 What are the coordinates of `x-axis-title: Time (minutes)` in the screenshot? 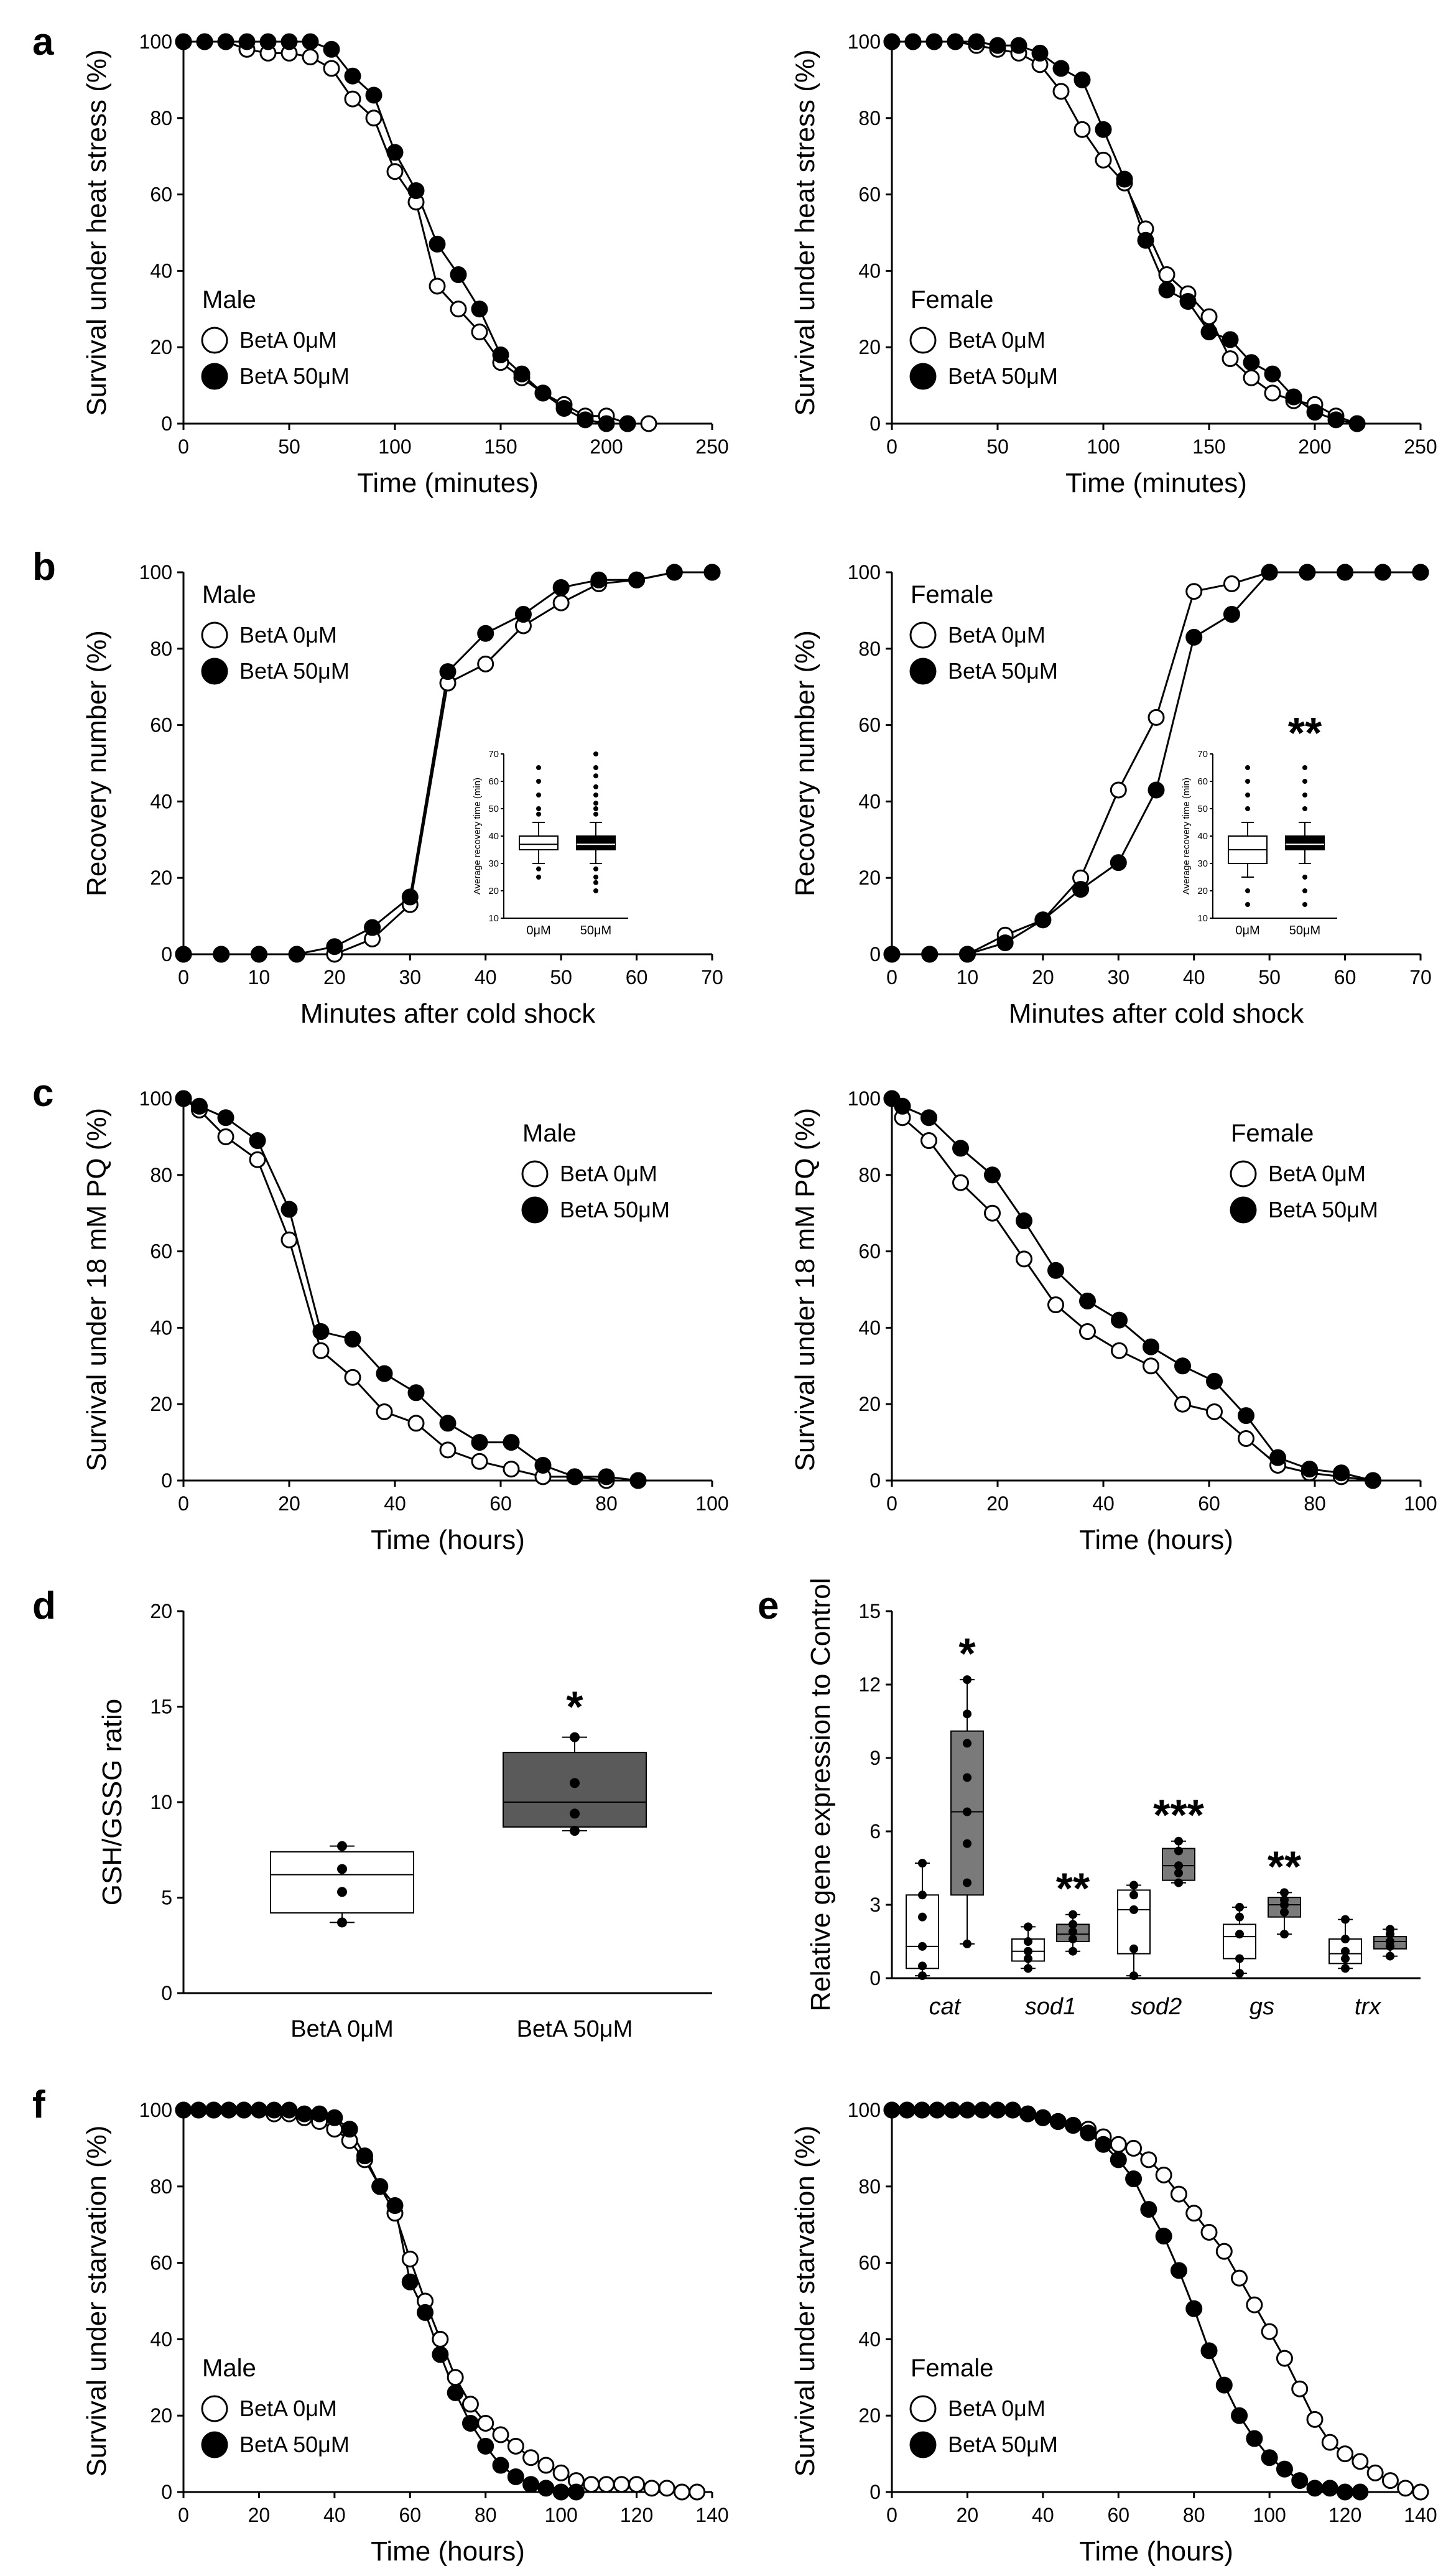 It's located at (448, 483).